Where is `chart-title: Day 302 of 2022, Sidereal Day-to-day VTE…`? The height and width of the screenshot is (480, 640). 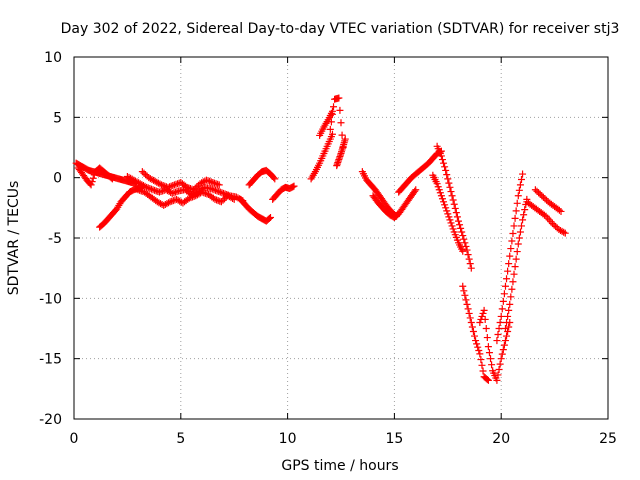 chart-title: Day 302 of 2022, Sidereal Day-to-day VTE… is located at coordinates (340, 29).